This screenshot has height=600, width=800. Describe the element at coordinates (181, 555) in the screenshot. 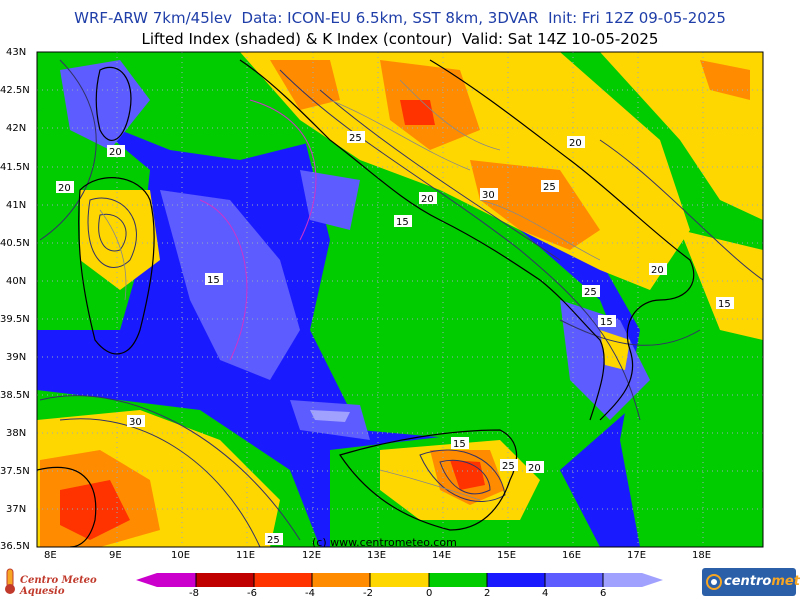

I see `lon-label: 10E` at that location.